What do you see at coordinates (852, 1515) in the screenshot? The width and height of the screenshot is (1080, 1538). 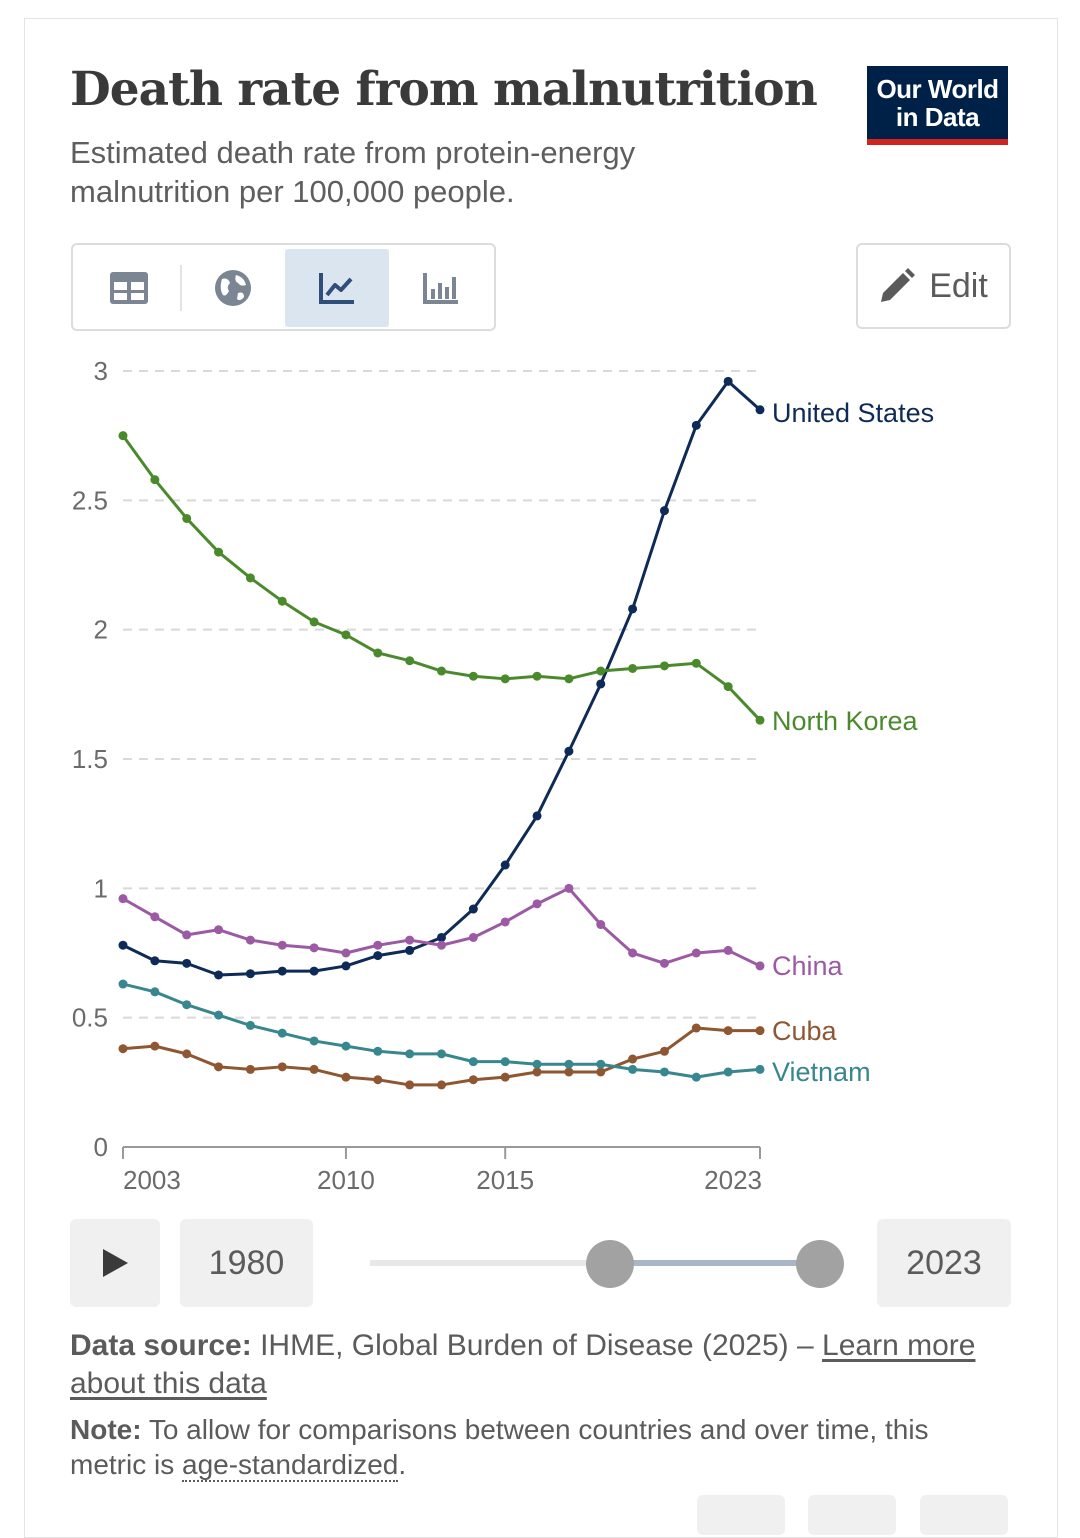 I see `share-button` at bounding box center [852, 1515].